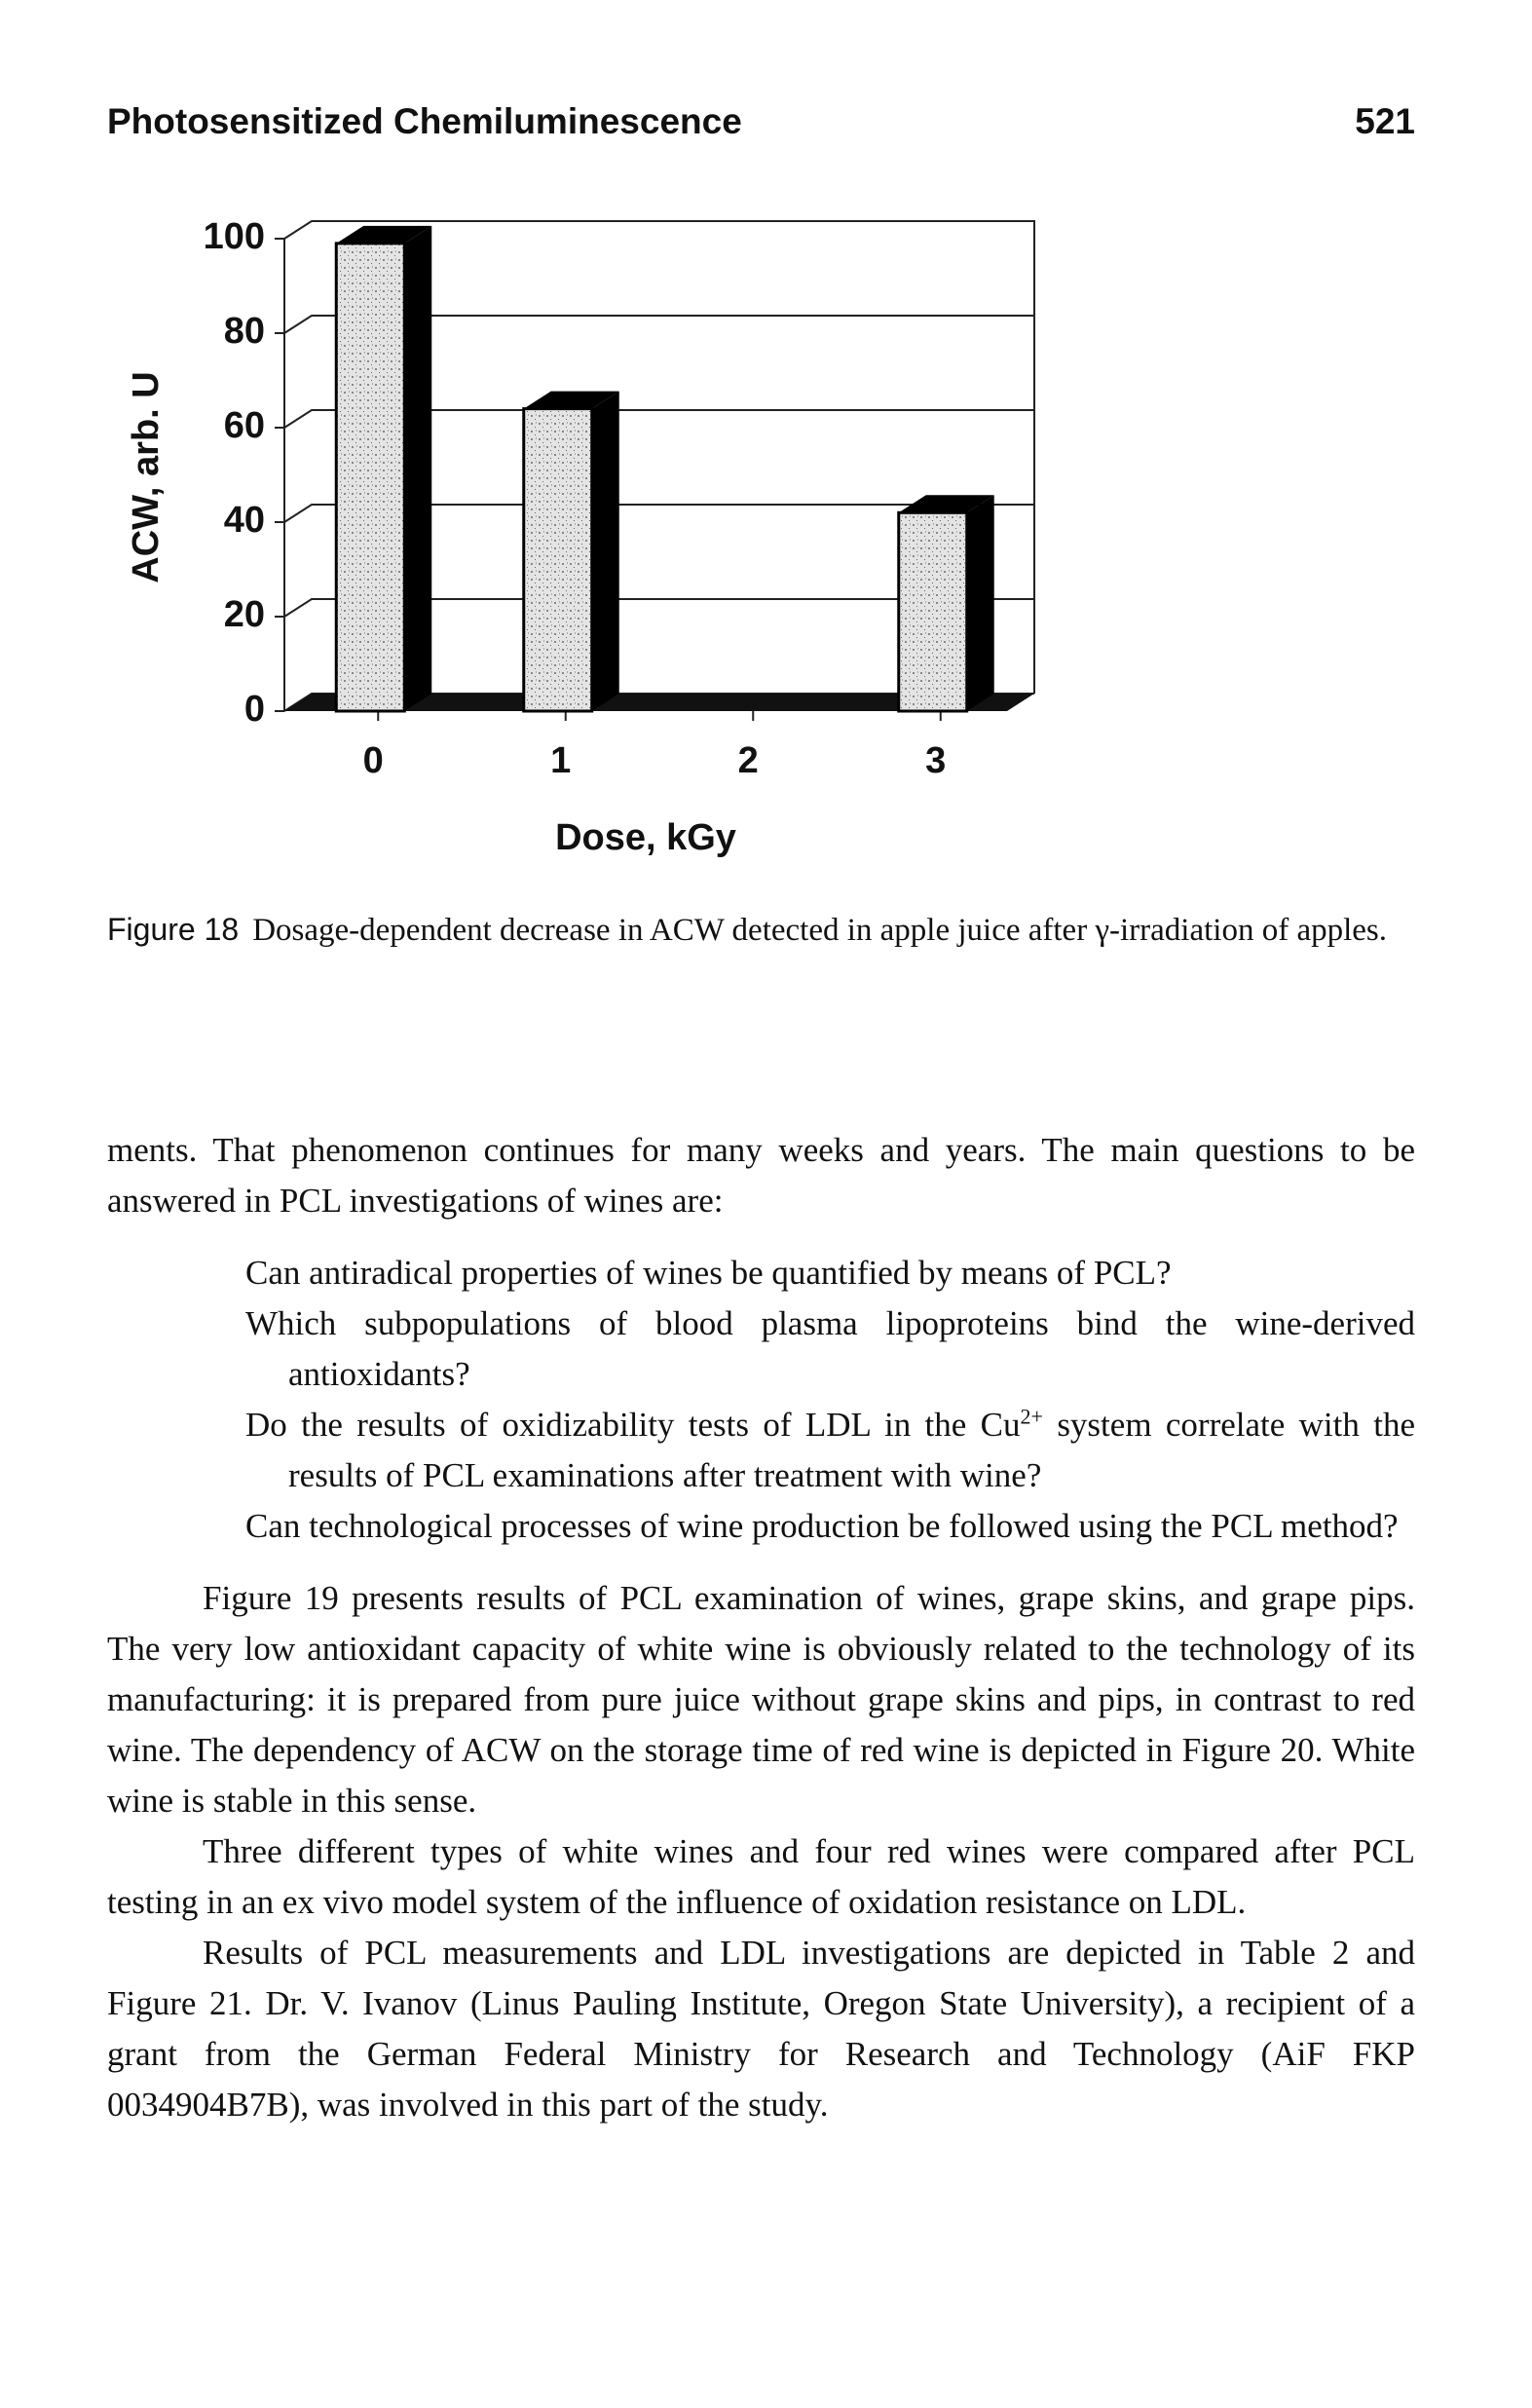 This screenshot has height=2408, width=1532. What do you see at coordinates (244, 331) in the screenshot?
I see `y-tick-label: 80` at bounding box center [244, 331].